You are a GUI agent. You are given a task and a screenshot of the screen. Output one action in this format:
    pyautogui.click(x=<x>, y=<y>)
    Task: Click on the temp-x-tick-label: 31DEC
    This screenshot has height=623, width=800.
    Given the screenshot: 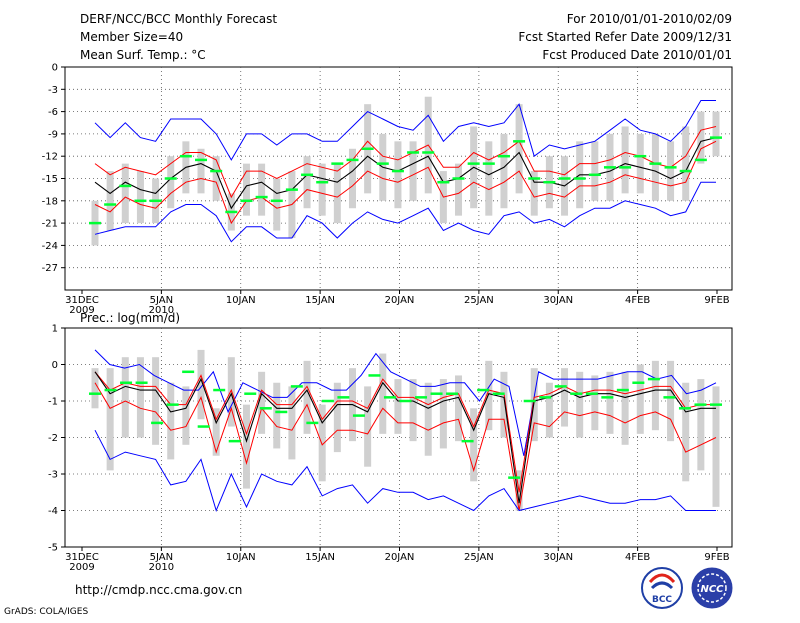 What is the action you would take?
    pyautogui.click(x=82, y=300)
    